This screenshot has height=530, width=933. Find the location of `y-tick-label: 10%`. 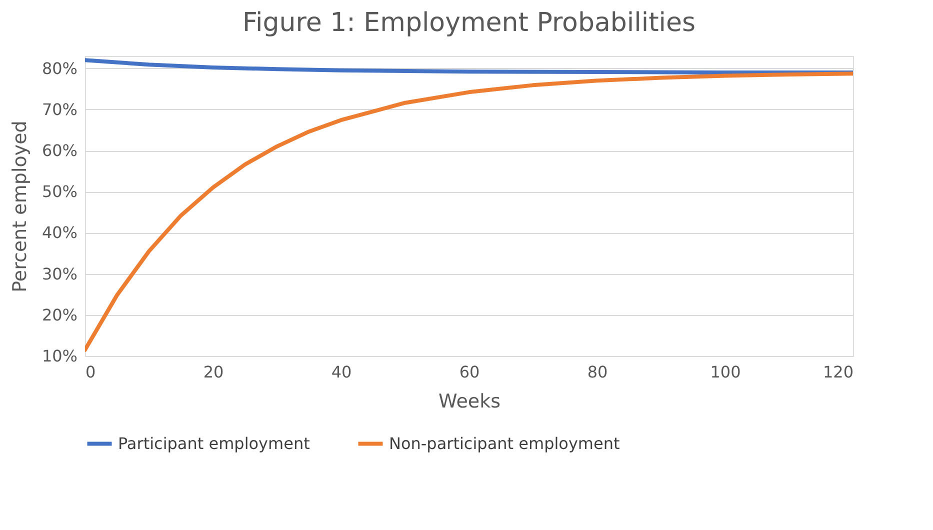

y-tick-label: 10% is located at coordinates (60, 356).